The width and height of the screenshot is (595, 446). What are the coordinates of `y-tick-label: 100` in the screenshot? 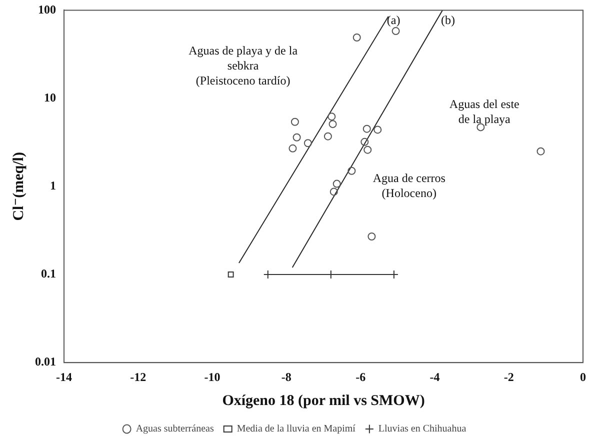 It's located at (47, 9).